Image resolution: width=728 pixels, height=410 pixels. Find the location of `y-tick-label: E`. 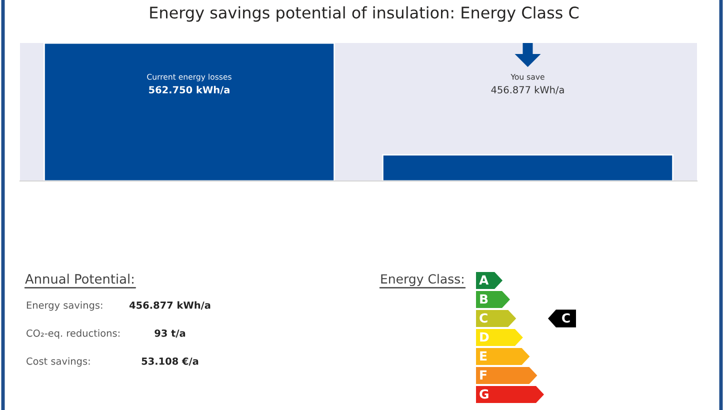

y-tick-label: E is located at coordinates (483, 356).